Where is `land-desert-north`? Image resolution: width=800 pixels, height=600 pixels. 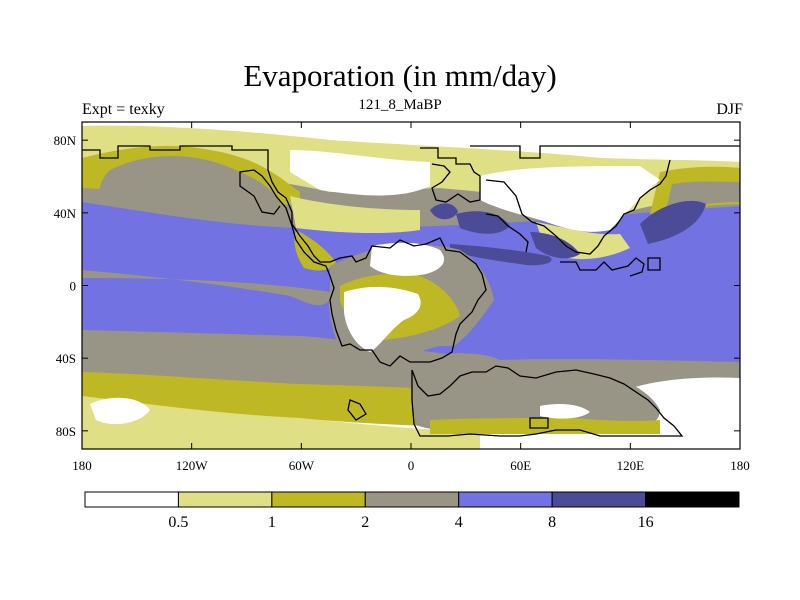
land-desert-north is located at coordinates (407, 259).